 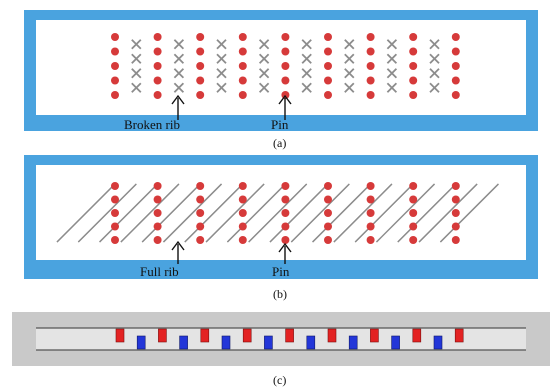 What do you see at coordinates (178, 252) in the screenshot?
I see `rib-arrow-b` at bounding box center [178, 252].